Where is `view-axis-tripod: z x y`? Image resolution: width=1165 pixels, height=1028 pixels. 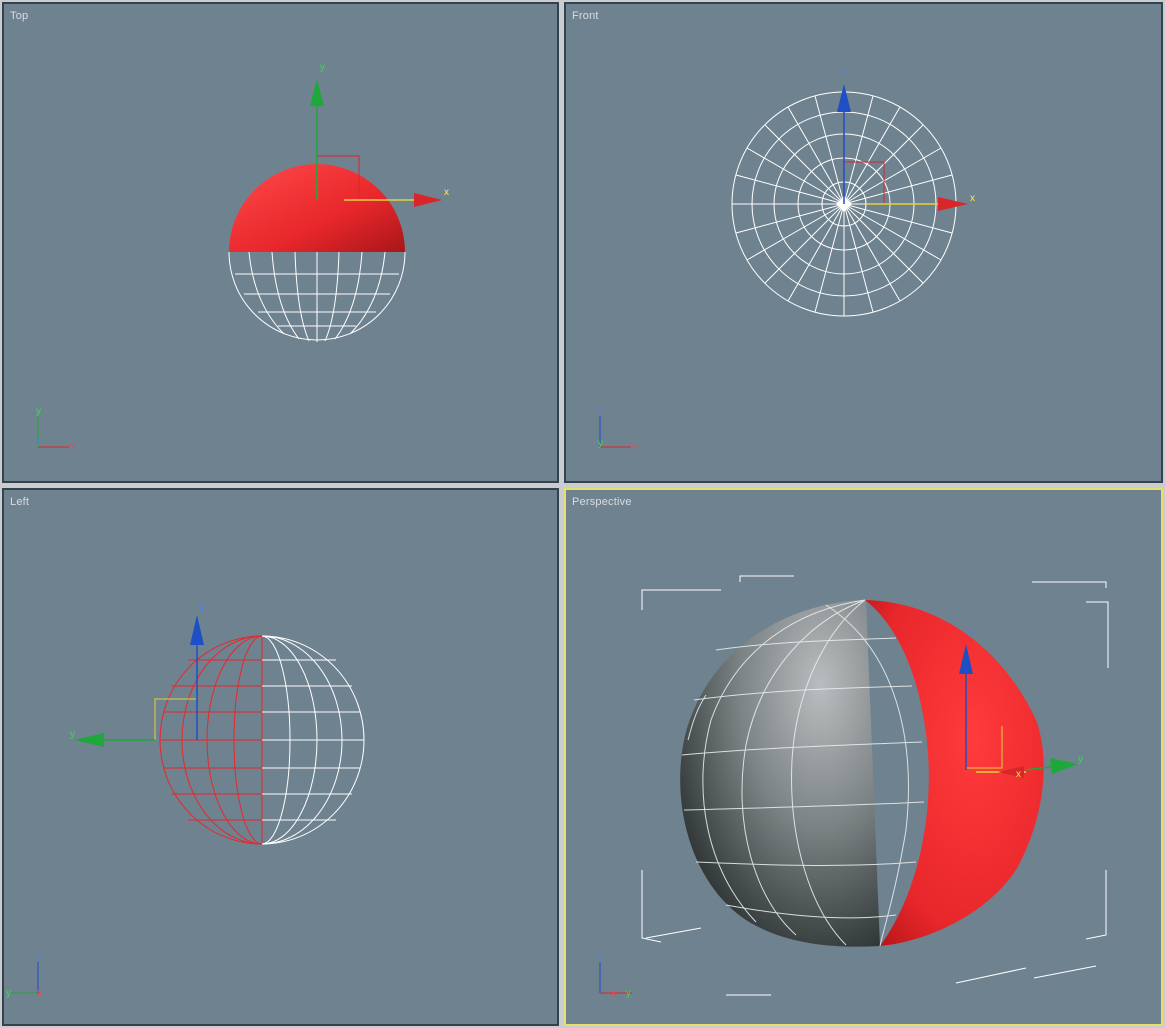 view-axis-tripod: z x y is located at coordinates (615, 975).